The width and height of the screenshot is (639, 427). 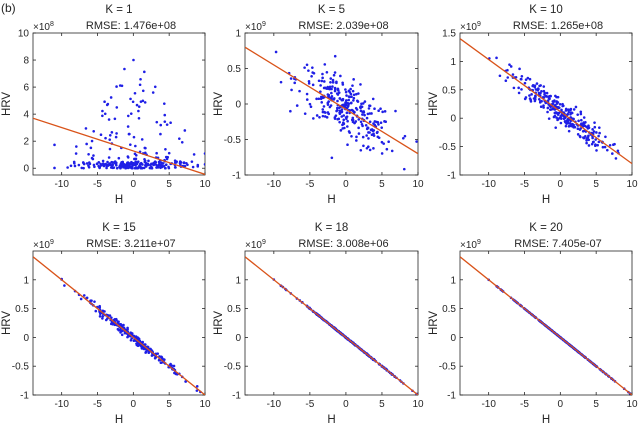 I want to click on x-axis-label: H, so click(x=119, y=200).